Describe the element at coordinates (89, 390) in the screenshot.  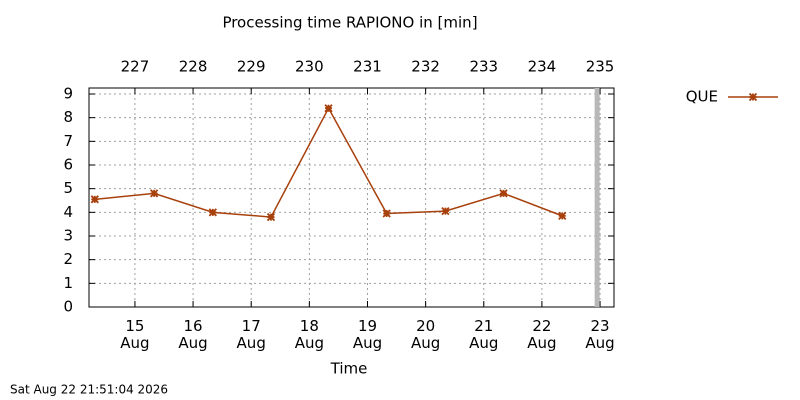
I see `timestamp: Sat Aug 22 21:51:04 2026` at that location.